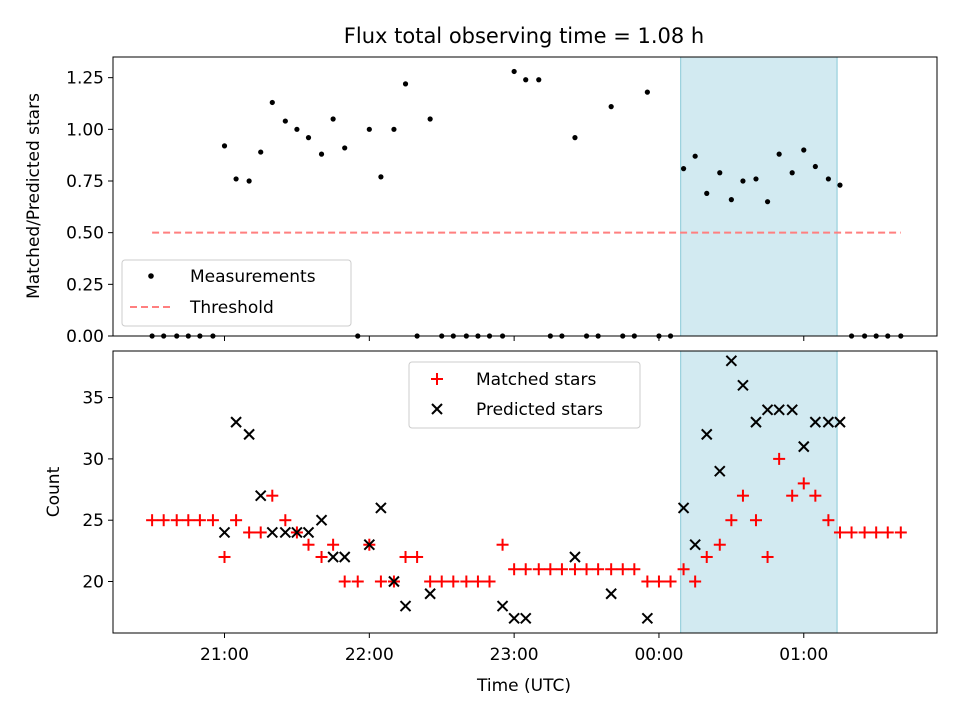  I want to click on legend-predicted-marker, so click(437, 409).